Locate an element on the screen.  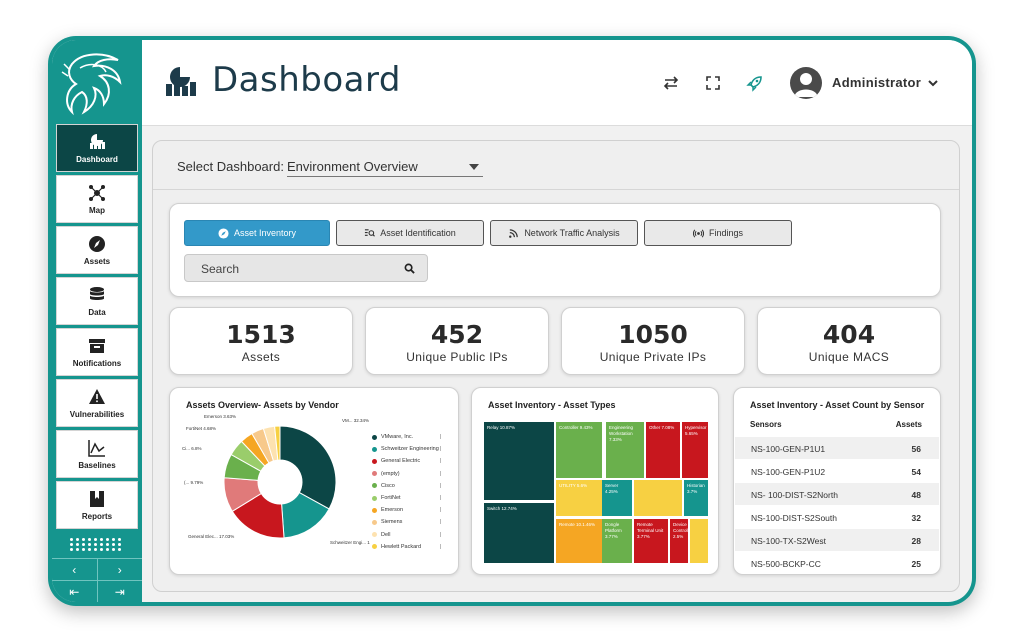
table-row: NS-100-GEN-P1U1 56 is located at coordinates (837, 448).